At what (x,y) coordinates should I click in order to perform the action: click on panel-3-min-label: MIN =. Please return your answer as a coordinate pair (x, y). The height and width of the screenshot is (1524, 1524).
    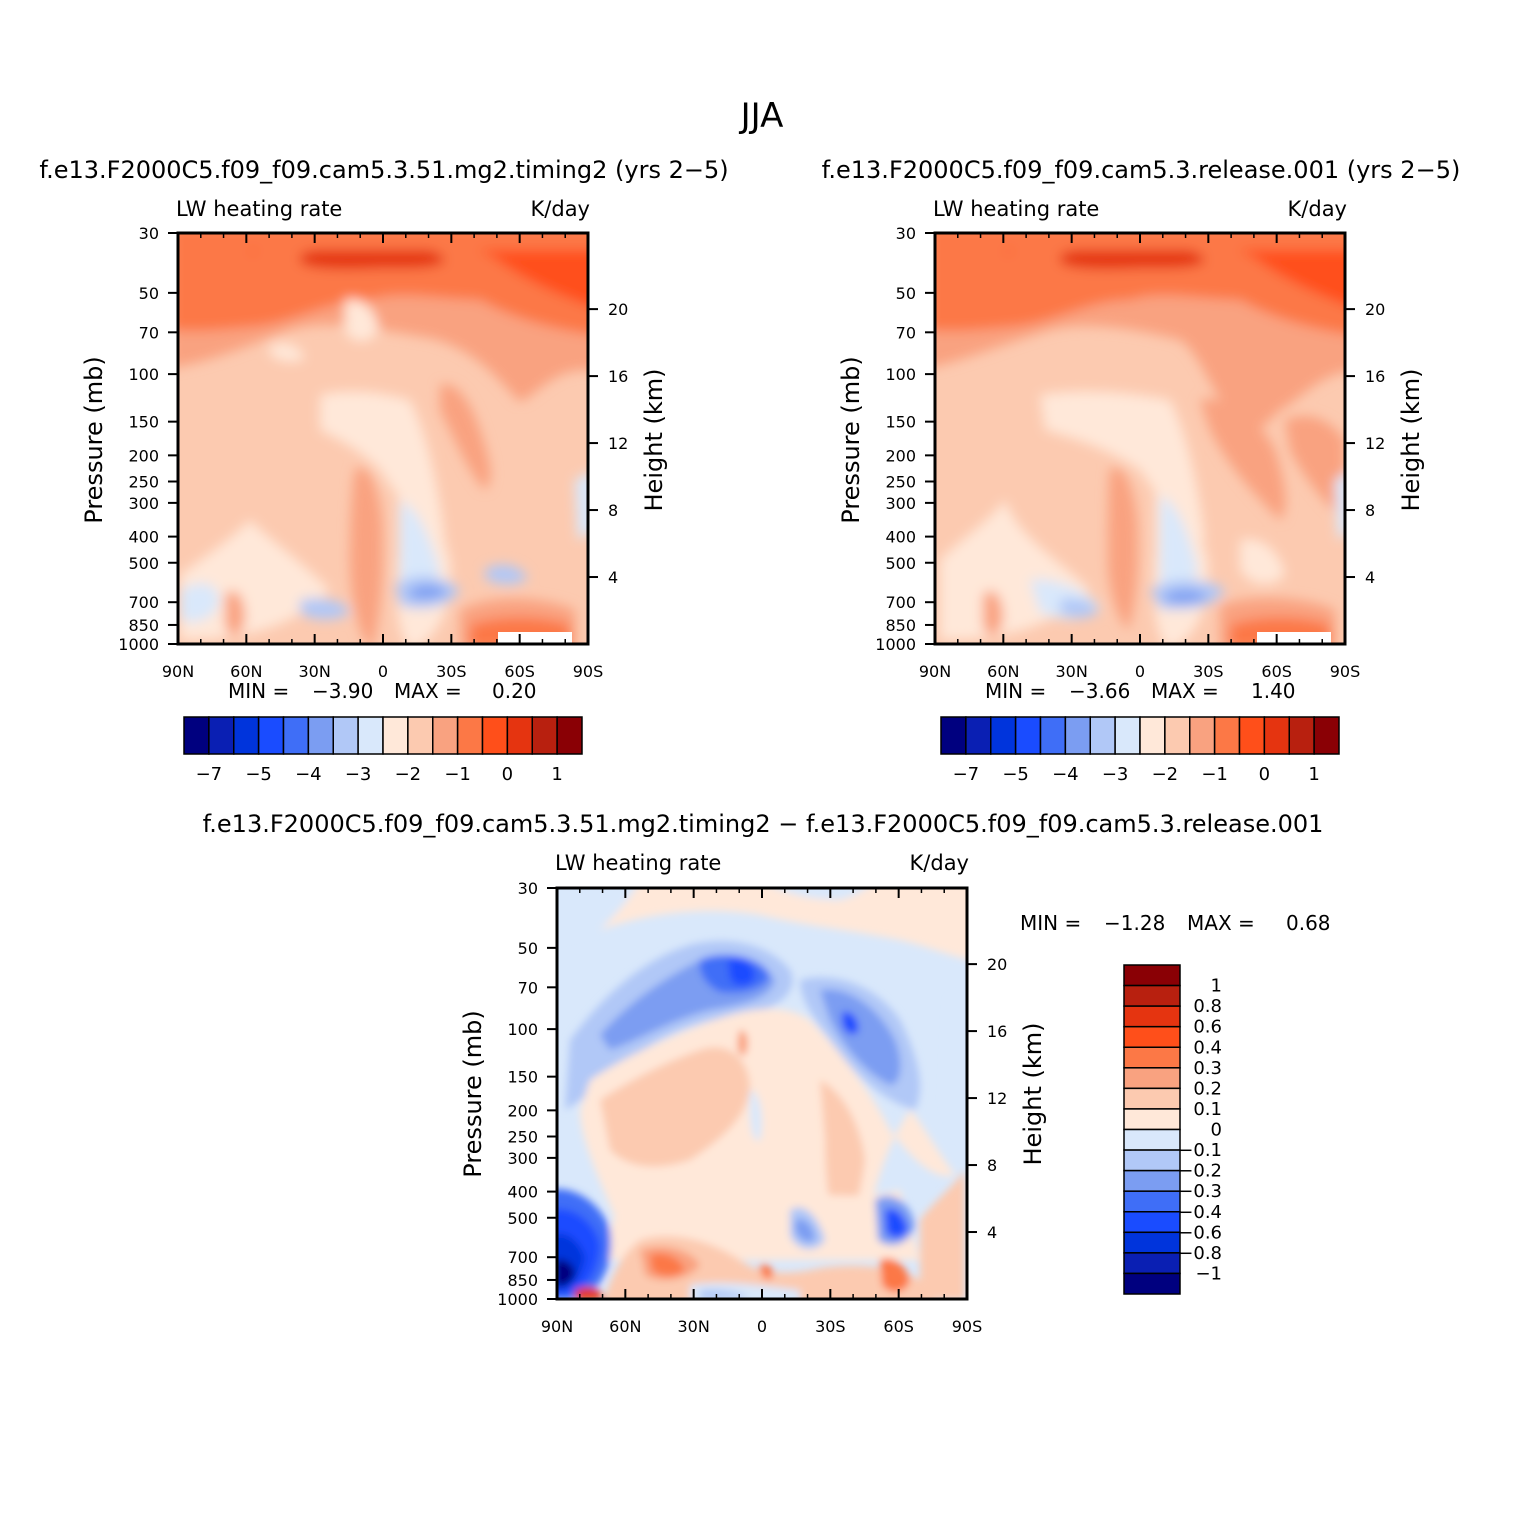
    Looking at the image, I should click on (1050, 923).